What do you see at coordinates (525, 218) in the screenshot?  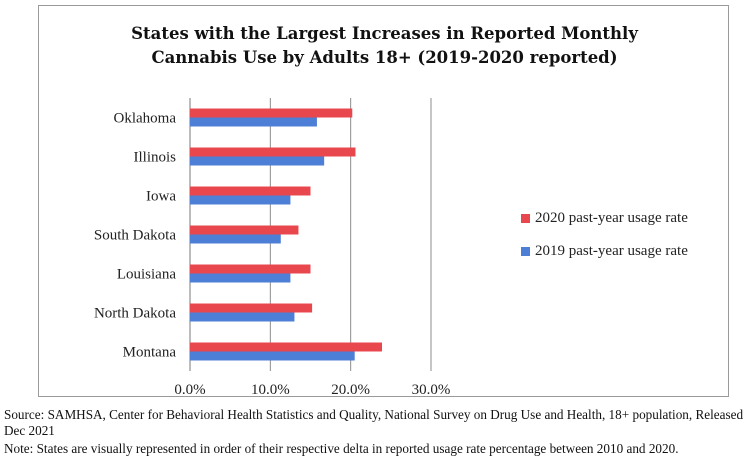 I see `legend-swatch-2020` at bounding box center [525, 218].